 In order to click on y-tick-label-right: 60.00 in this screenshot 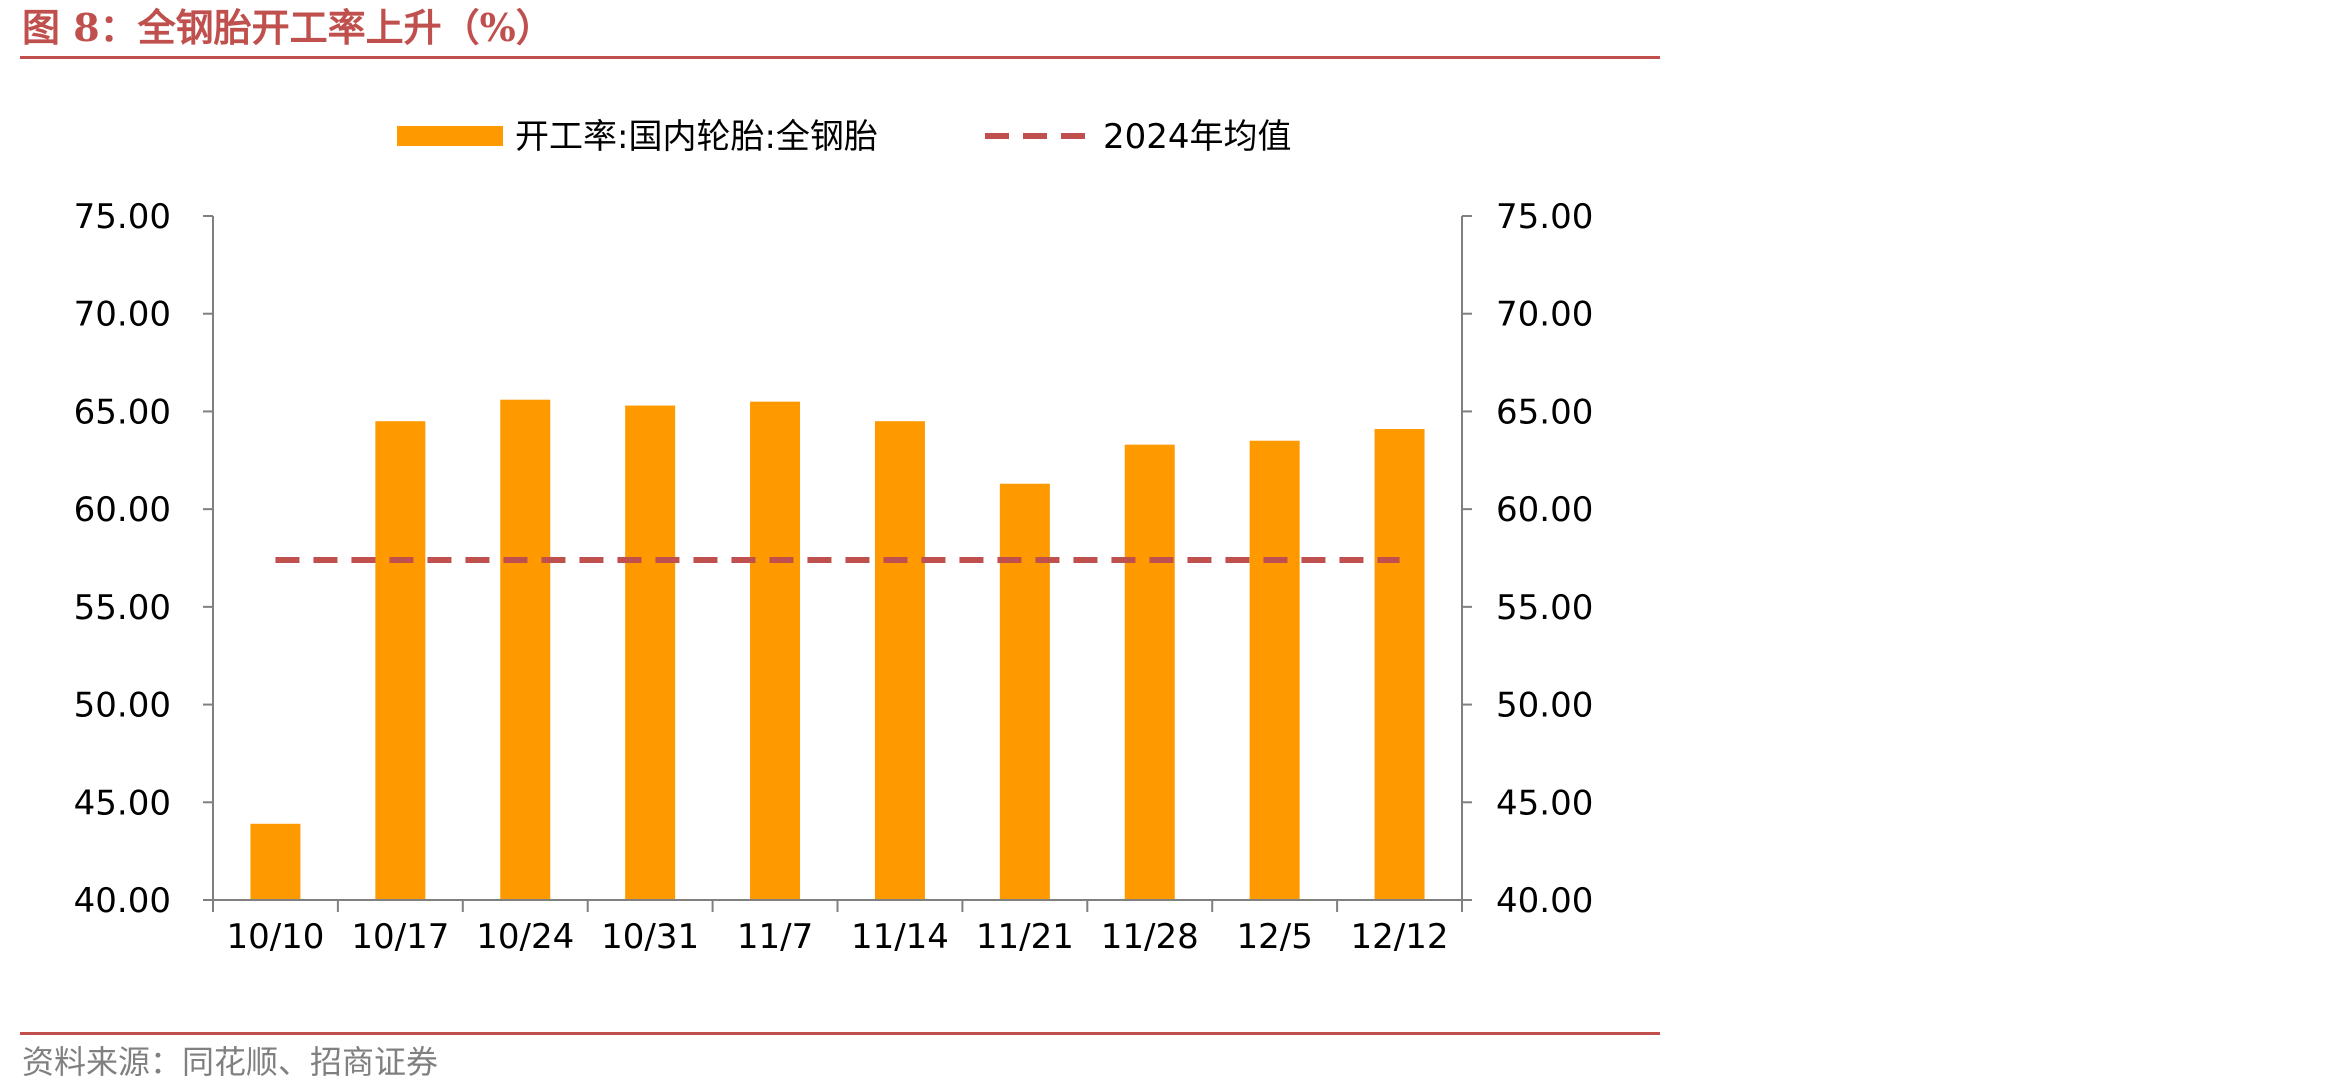, I will do `click(1544, 510)`.